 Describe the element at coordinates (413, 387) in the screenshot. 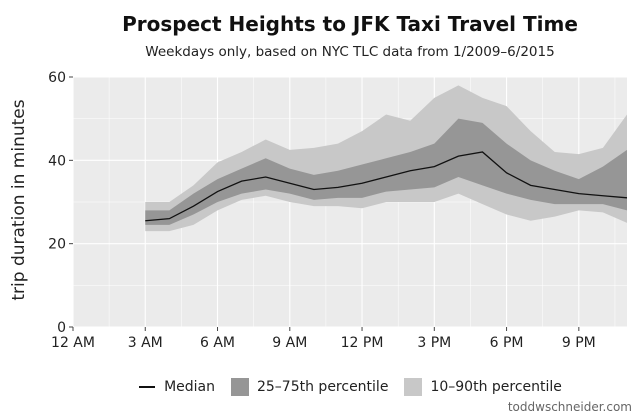

I see `legend-key-outer` at that location.